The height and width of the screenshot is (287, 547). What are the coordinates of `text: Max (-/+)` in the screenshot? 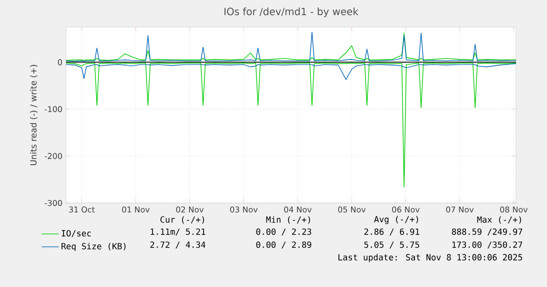 It's located at (499, 220).